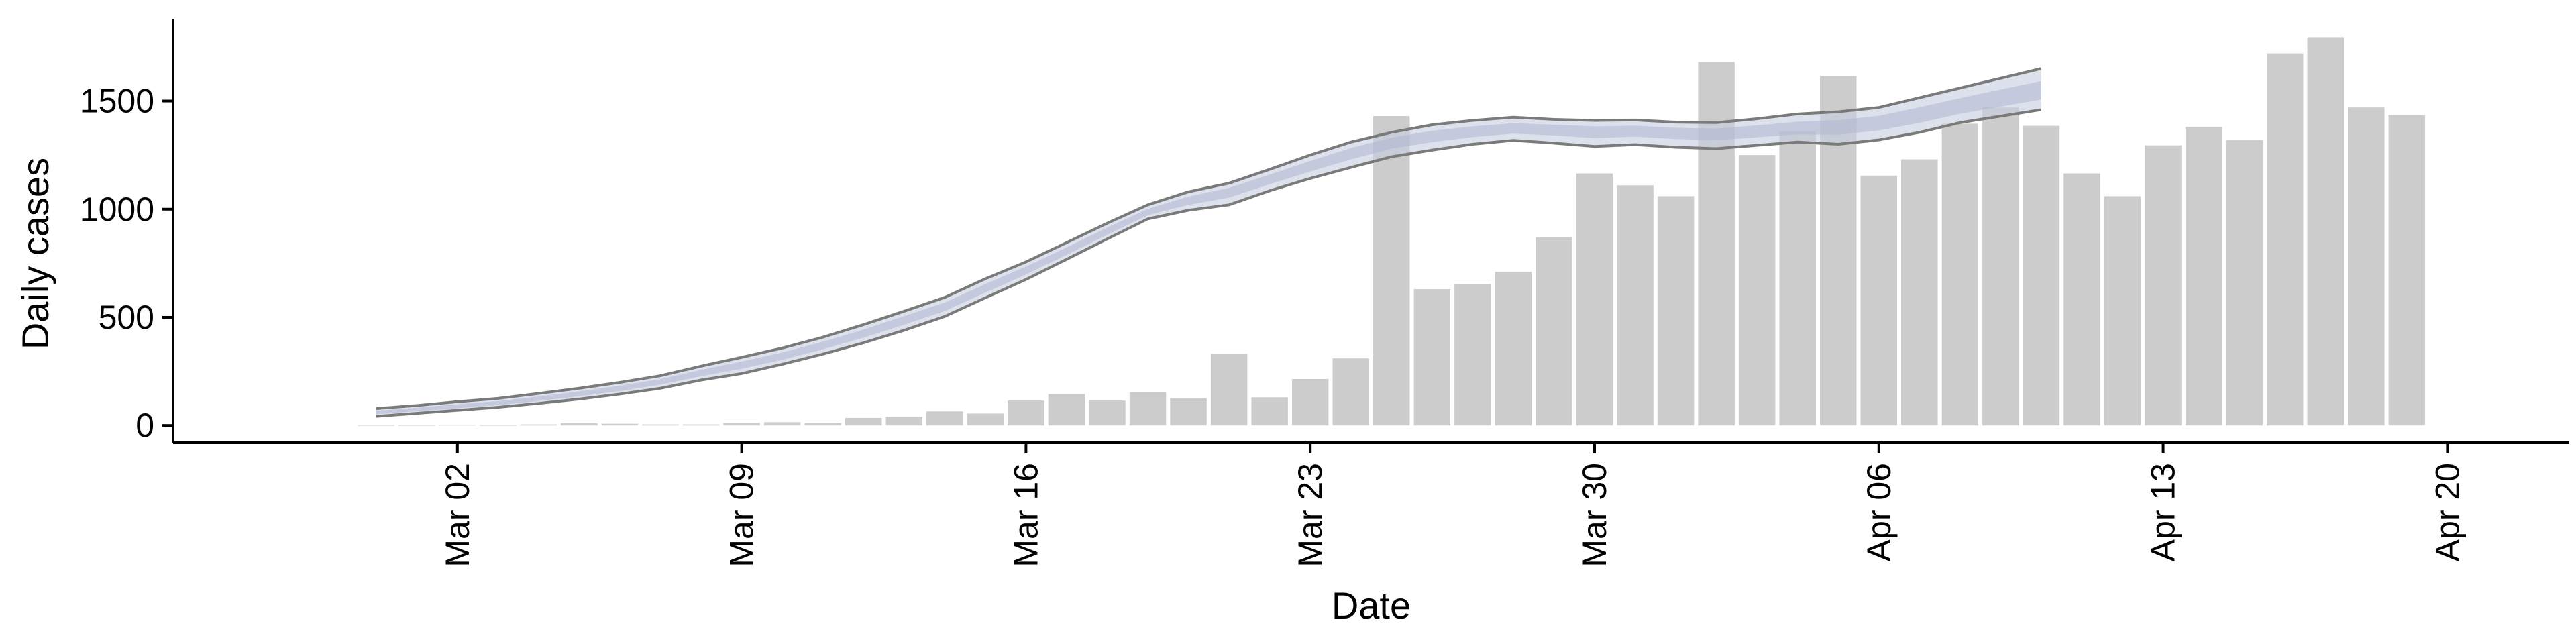 This screenshot has height=644, width=2576. I want to click on y-tick-label: 1000, so click(117, 209).